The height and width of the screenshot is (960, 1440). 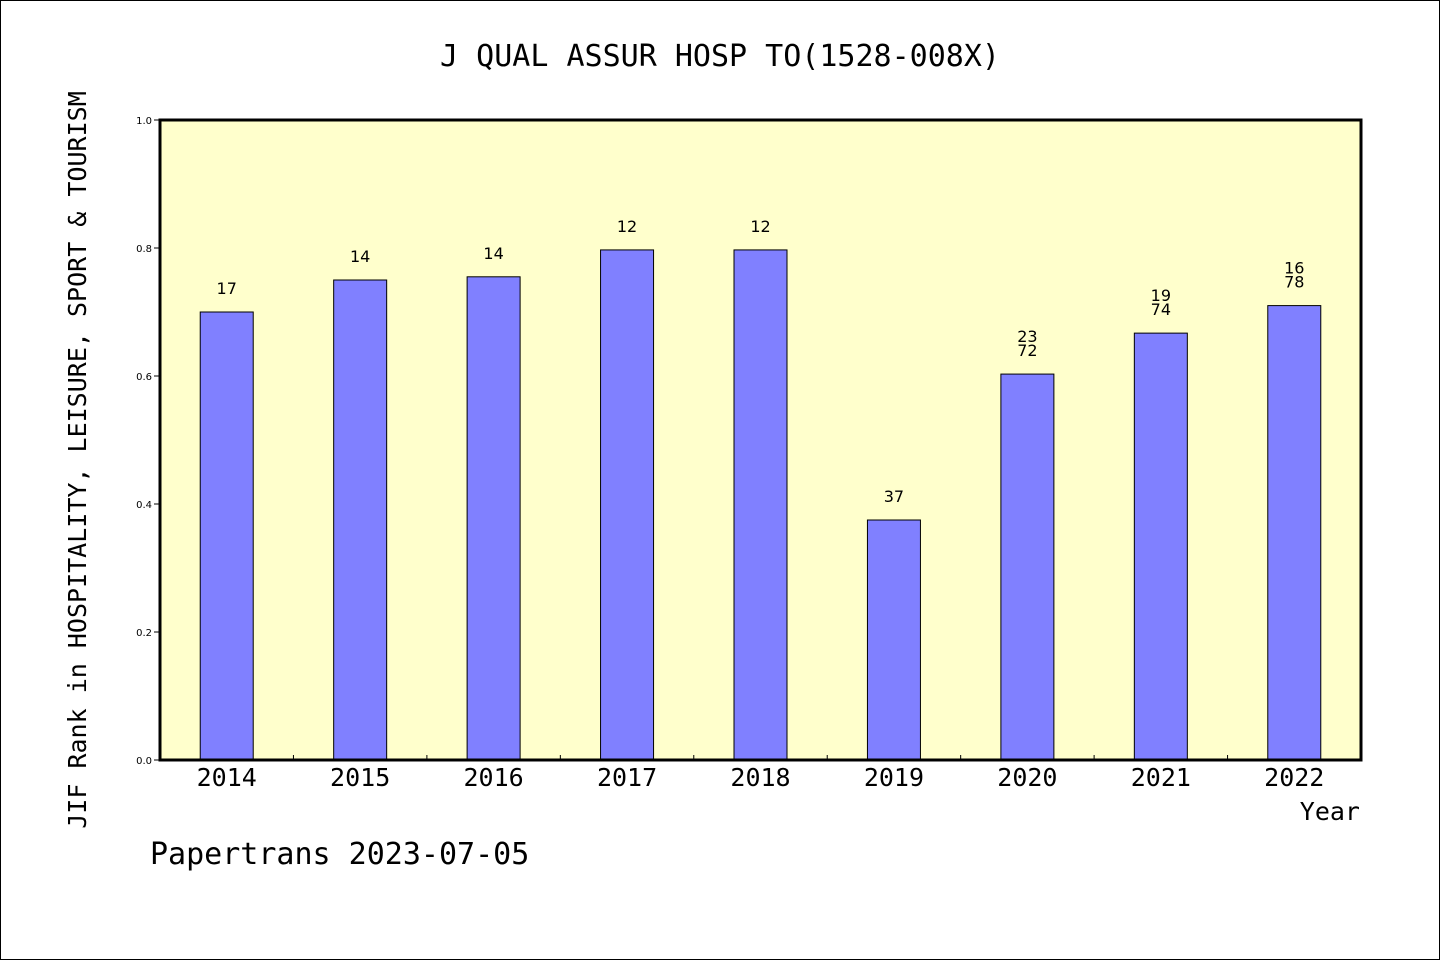 I want to click on x-tick-label: 2016, so click(x=494, y=777).